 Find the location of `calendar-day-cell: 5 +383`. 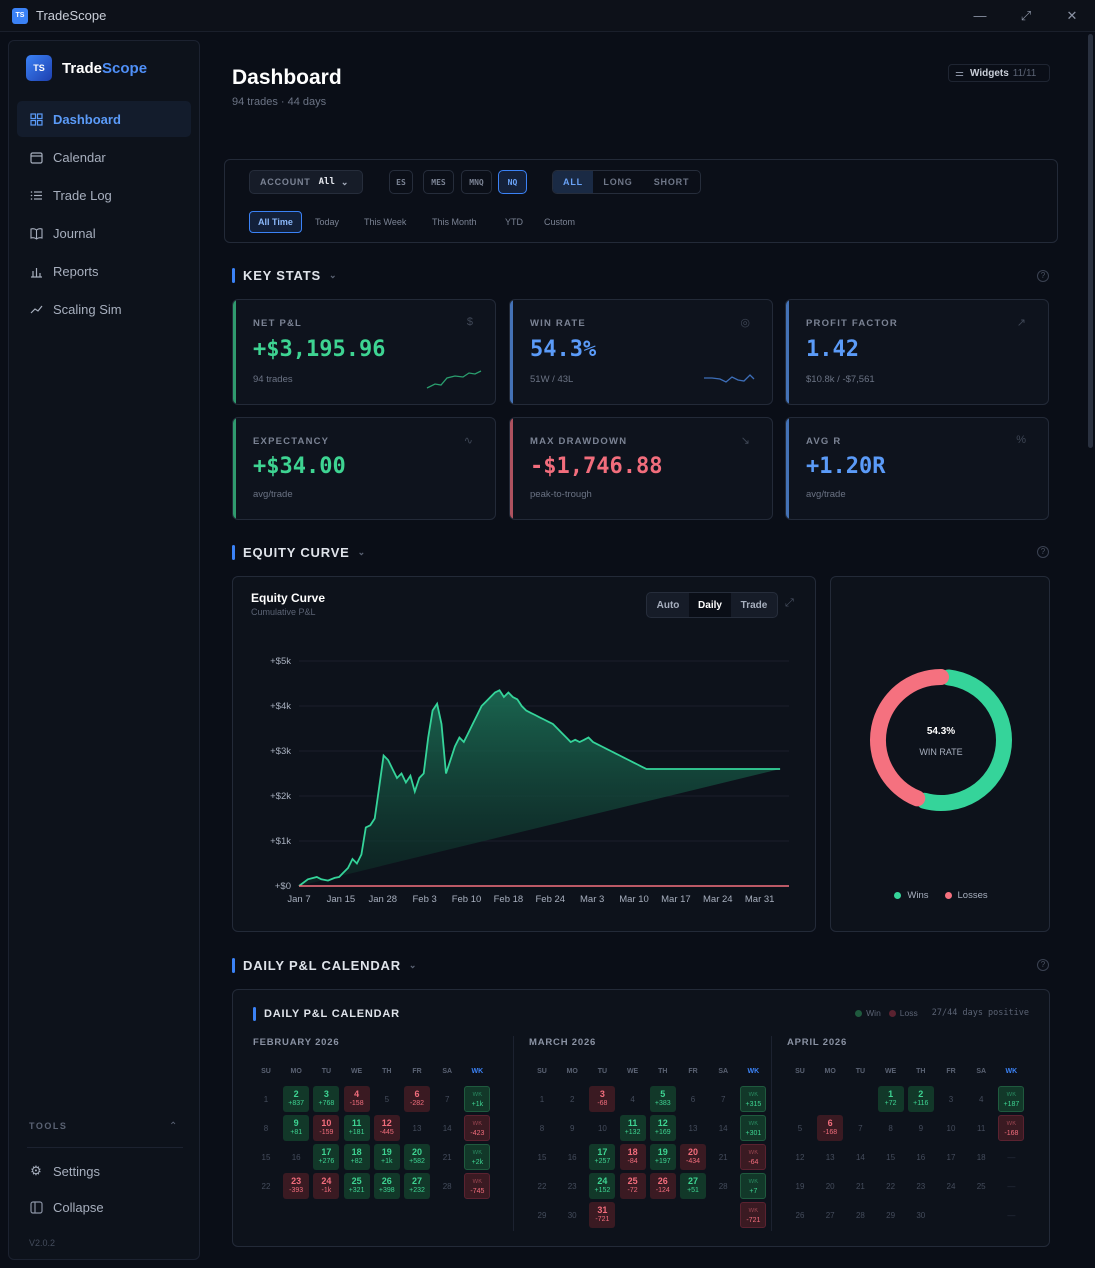

calendar-day-cell: 5 +383 is located at coordinates (662, 1099).